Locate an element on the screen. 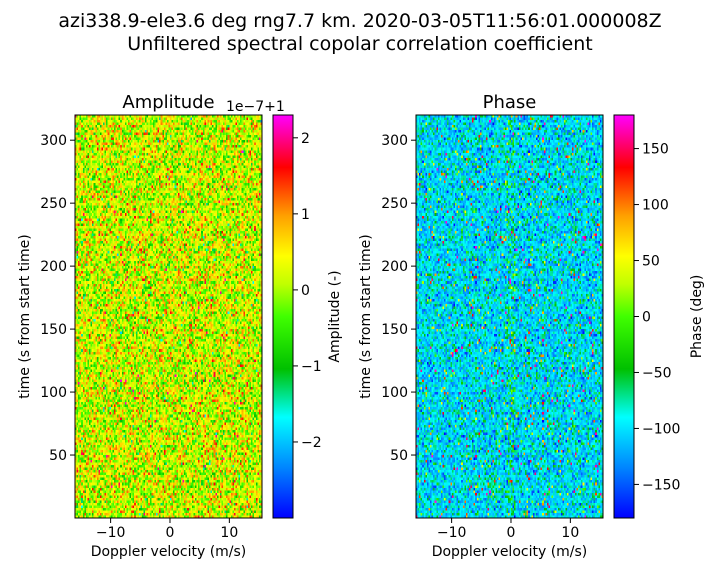  panel-title: Phase is located at coordinates (510, 102).